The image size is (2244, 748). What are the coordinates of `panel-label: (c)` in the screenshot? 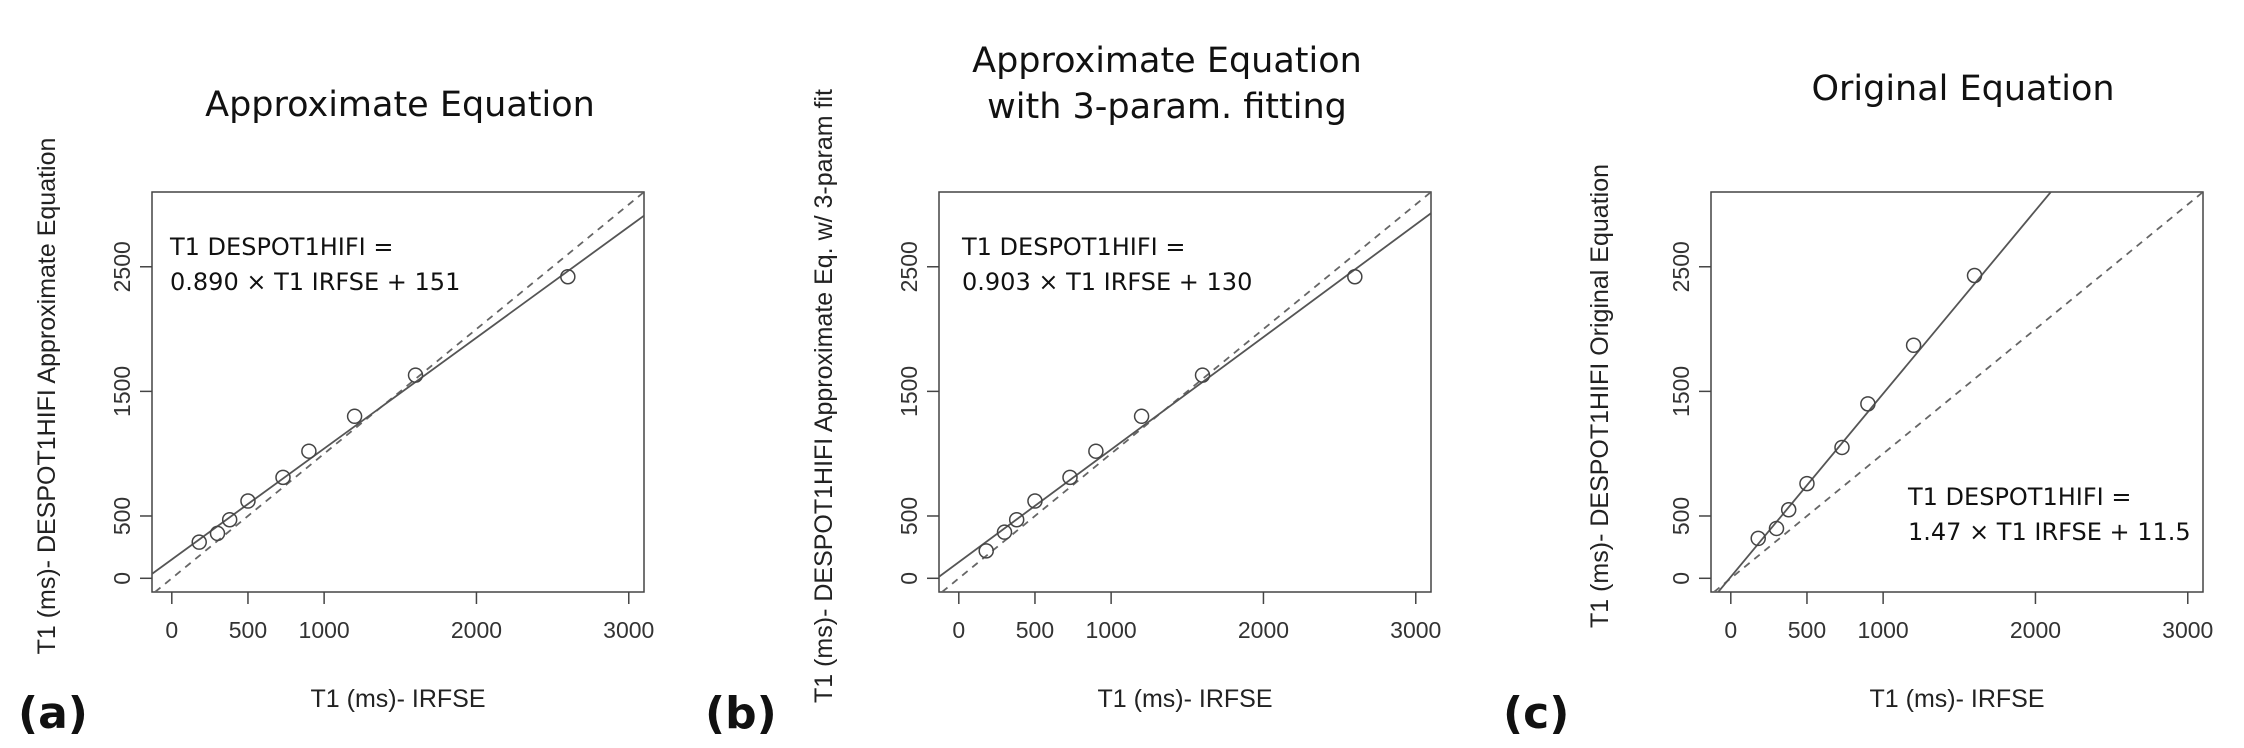 It's located at (1536, 713).